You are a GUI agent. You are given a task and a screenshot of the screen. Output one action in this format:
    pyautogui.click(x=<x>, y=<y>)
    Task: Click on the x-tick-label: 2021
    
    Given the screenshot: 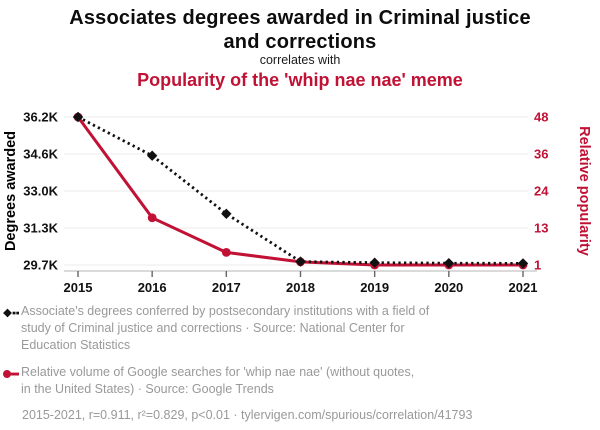 What is the action you would take?
    pyautogui.click(x=523, y=287)
    